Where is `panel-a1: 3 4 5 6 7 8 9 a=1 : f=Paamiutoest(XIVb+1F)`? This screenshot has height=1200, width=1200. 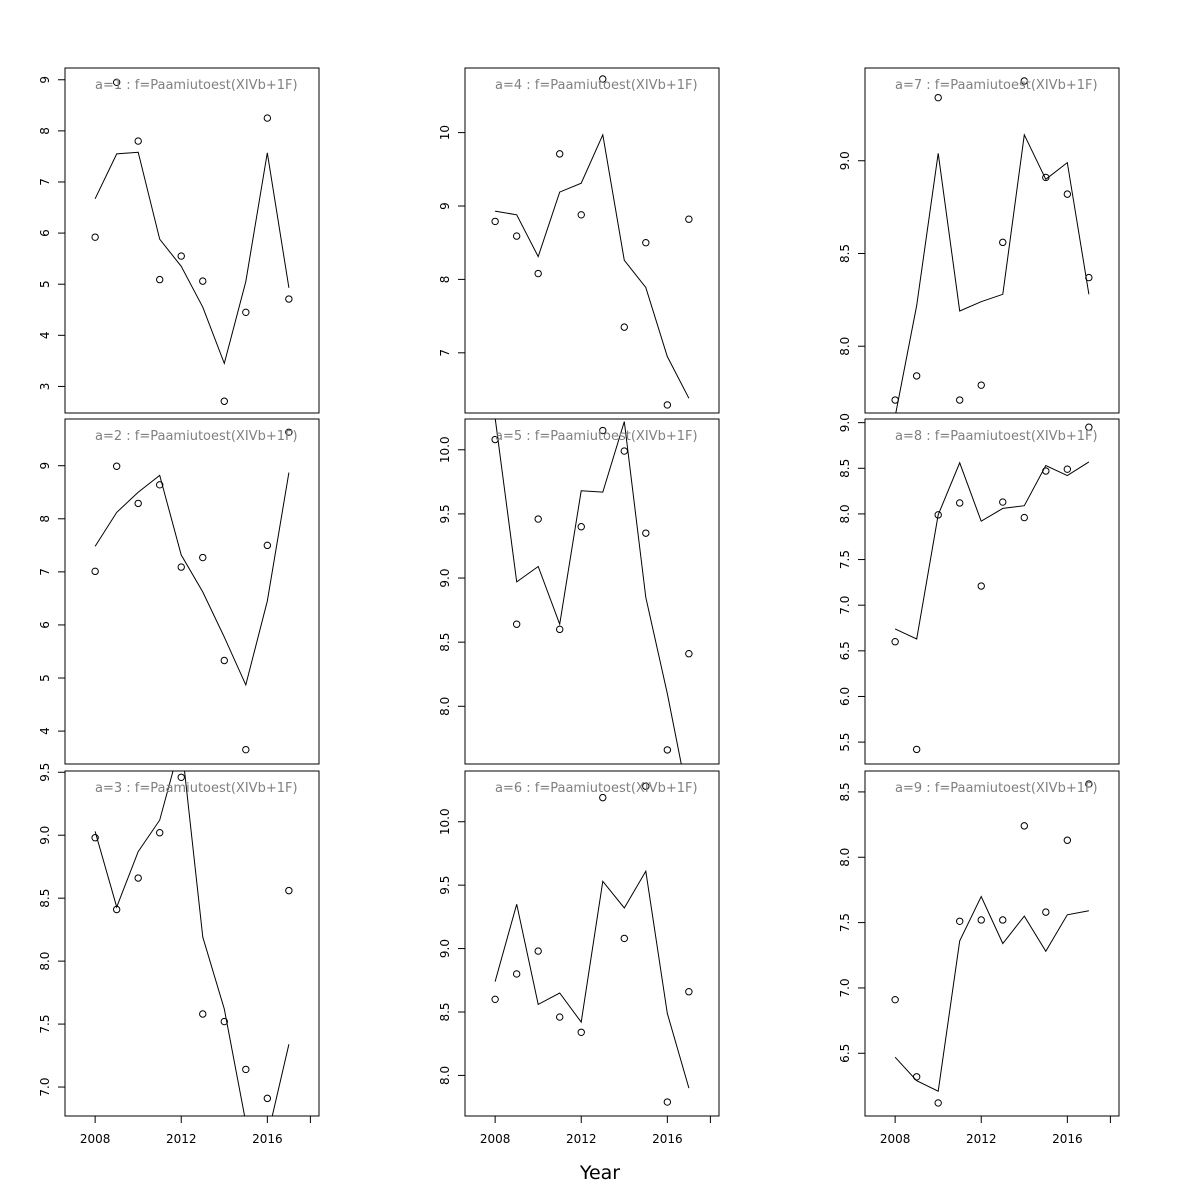
panel-a1: 3 4 5 6 7 8 9 a=1 : f=Paamiutoest(XIVb+1F) is located at coordinates (179, 240).